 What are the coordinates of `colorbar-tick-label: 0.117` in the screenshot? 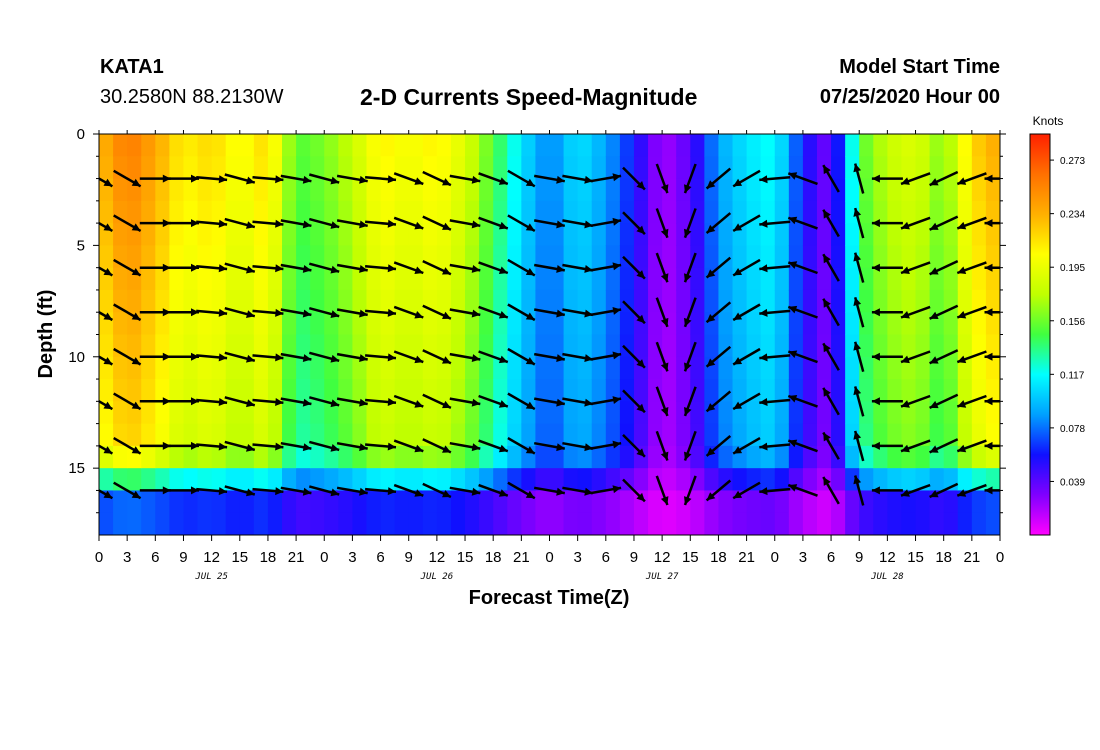 It's located at (1072, 375).